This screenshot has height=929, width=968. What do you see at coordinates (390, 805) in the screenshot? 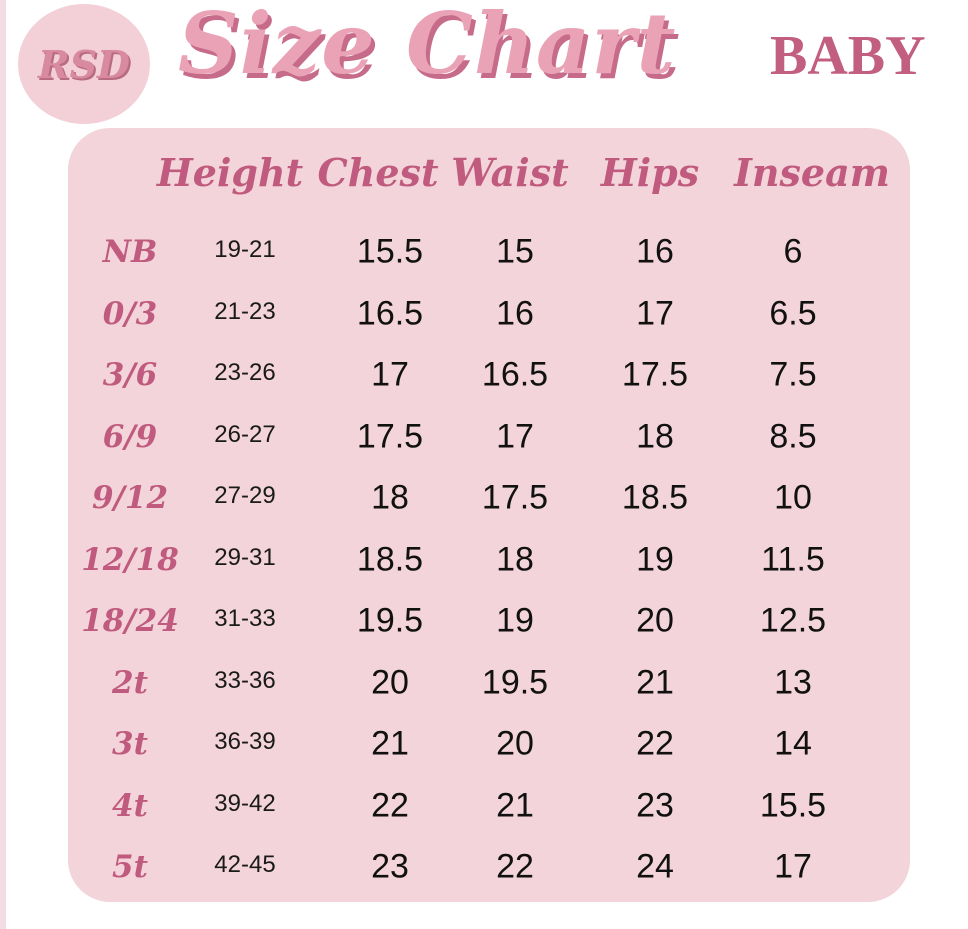
I see `cell-chest: 22` at bounding box center [390, 805].